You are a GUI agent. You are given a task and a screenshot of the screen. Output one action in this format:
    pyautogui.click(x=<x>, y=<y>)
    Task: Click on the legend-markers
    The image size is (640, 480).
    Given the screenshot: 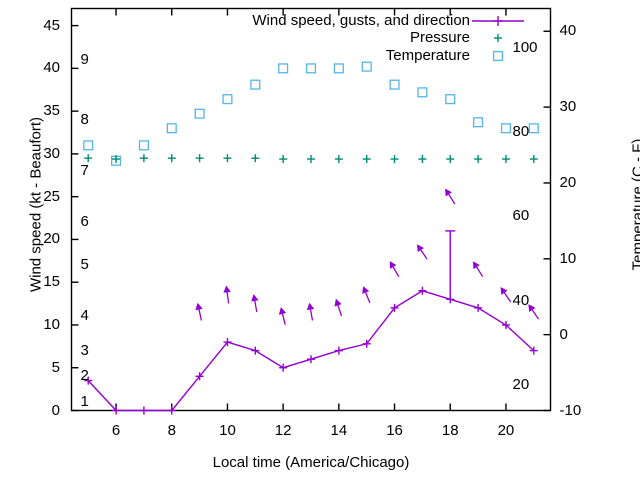 What is the action you would take?
    pyautogui.click(x=498, y=39)
    